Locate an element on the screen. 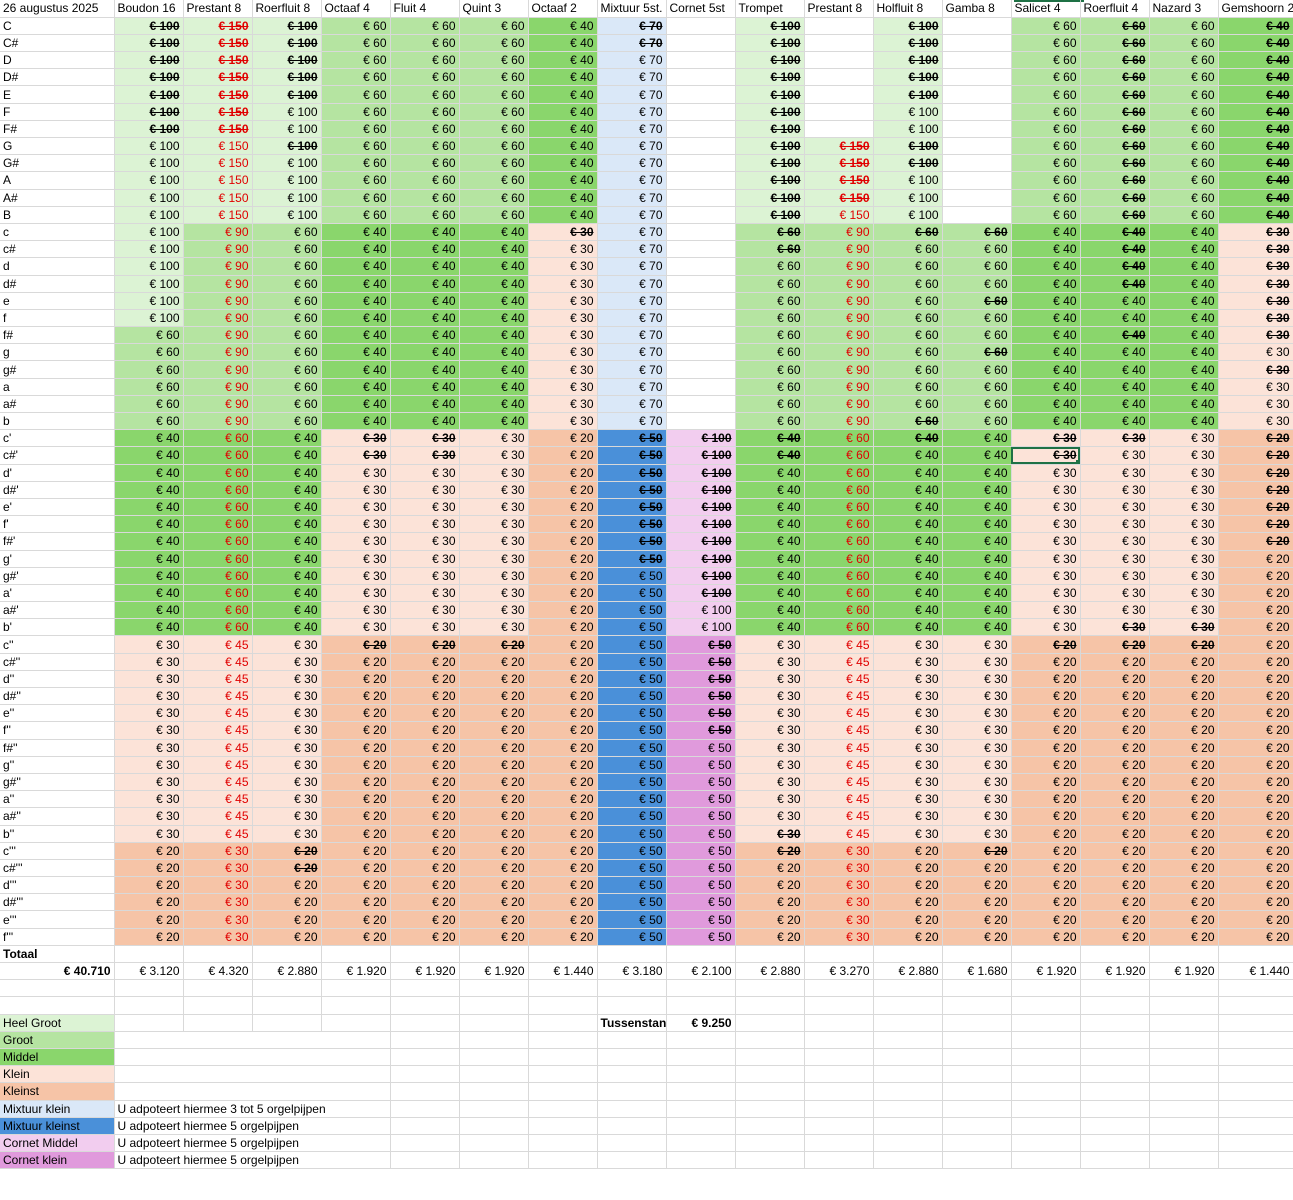  stop-header: Prestant 8 is located at coordinates (838, 8).